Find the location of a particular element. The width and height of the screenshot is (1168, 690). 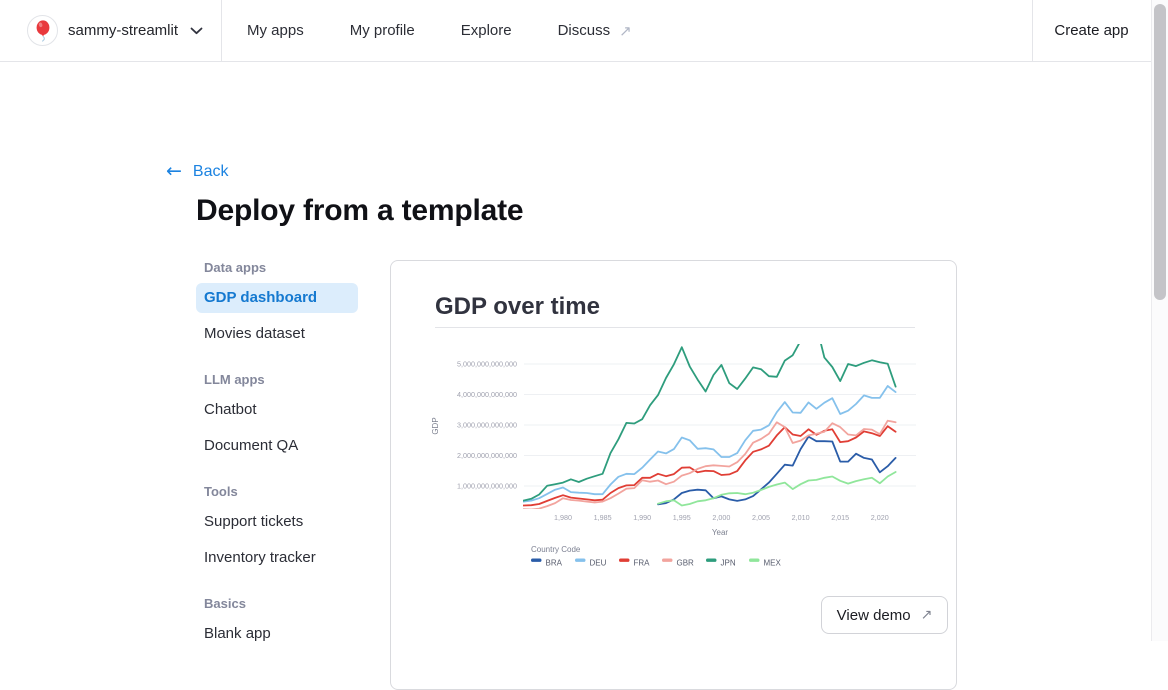

sidebar-section-header: Basics is located at coordinates (225, 603).